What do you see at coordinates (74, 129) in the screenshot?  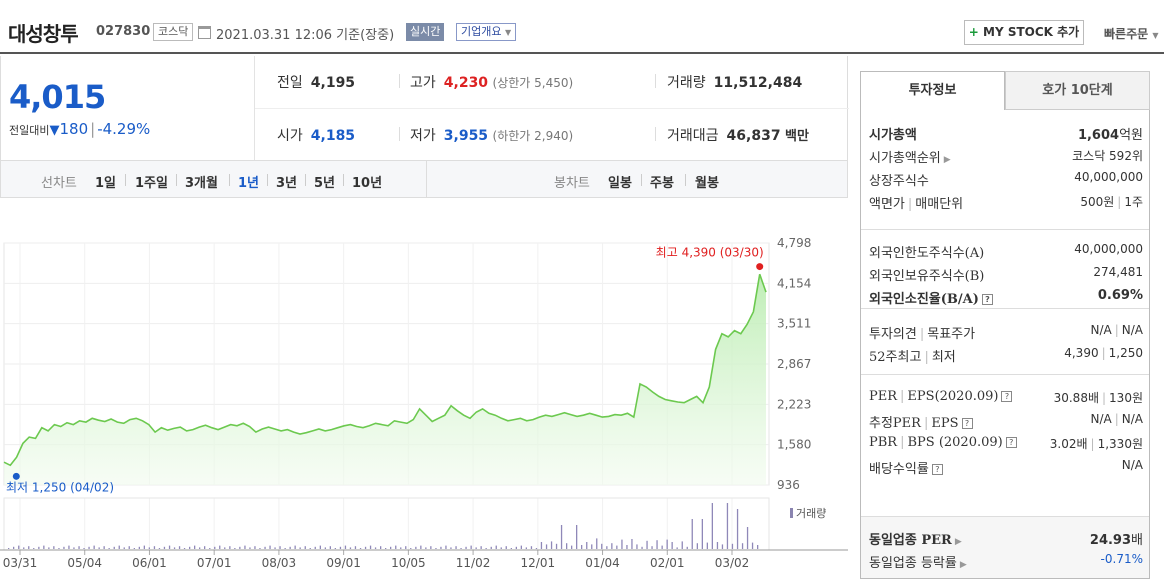 I see `change-amount: 180` at bounding box center [74, 129].